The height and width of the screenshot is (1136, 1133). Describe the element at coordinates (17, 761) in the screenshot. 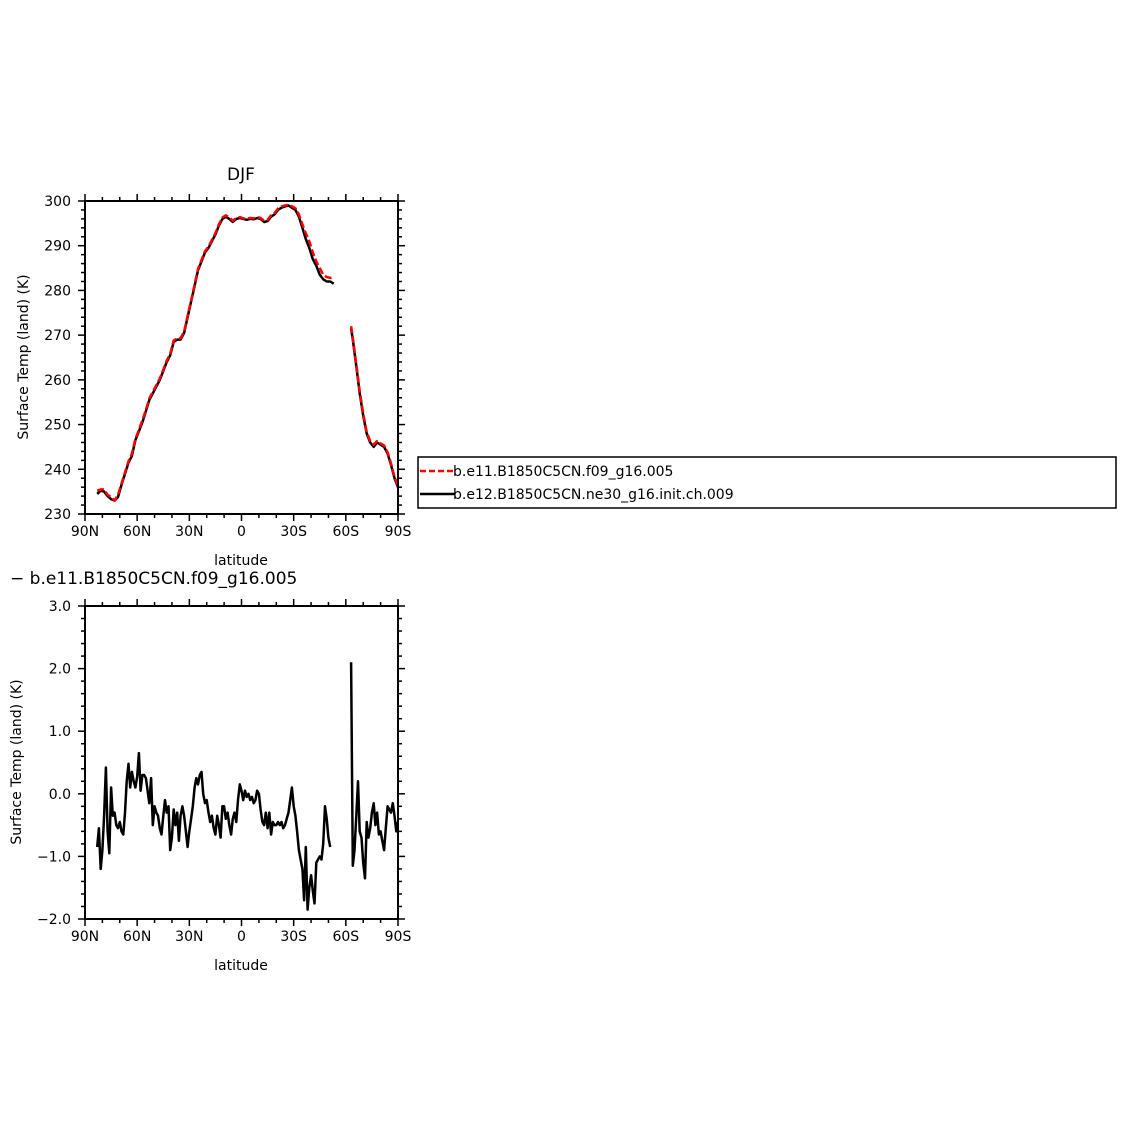

I see `bottom-y-axis-label: Surface Temp (land) (K)` at that location.